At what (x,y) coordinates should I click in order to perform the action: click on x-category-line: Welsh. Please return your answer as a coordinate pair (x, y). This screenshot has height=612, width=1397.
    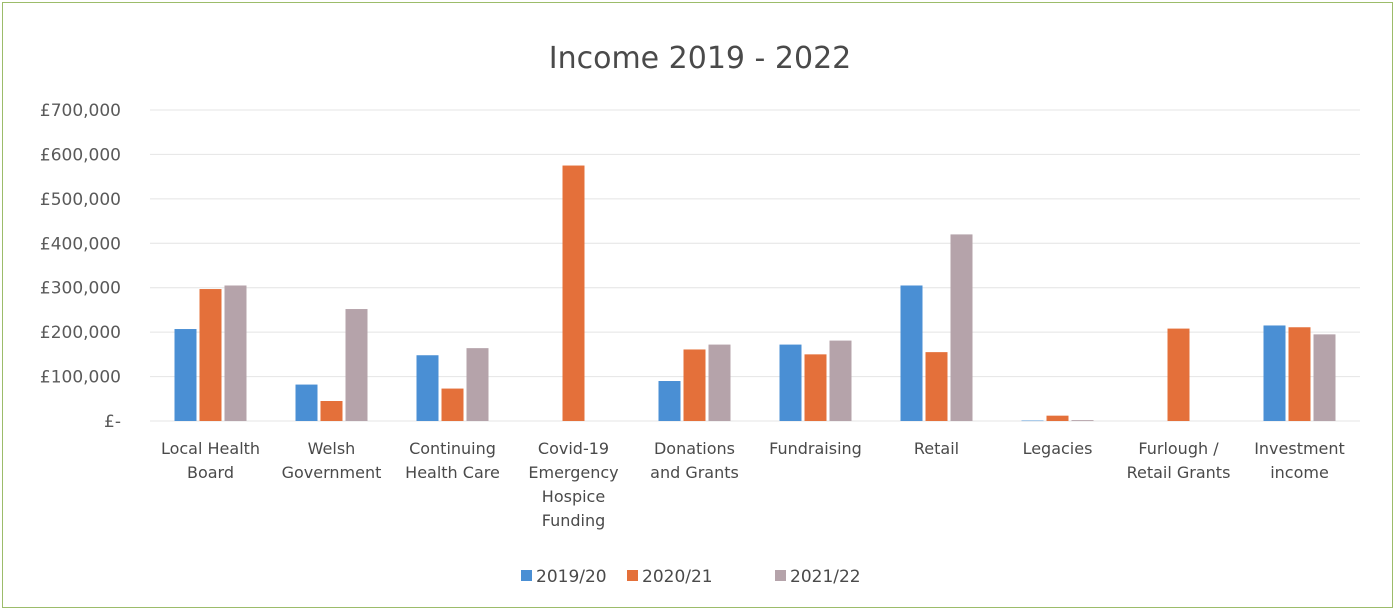
    Looking at the image, I should click on (332, 448).